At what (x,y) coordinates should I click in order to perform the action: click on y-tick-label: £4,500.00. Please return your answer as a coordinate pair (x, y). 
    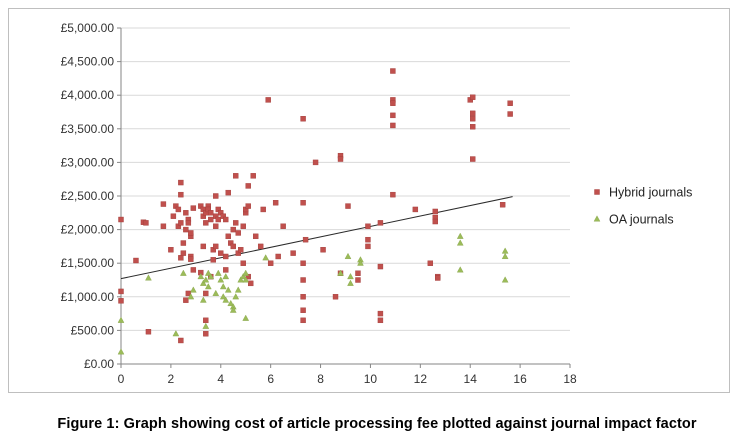
    Looking at the image, I should click on (88, 62).